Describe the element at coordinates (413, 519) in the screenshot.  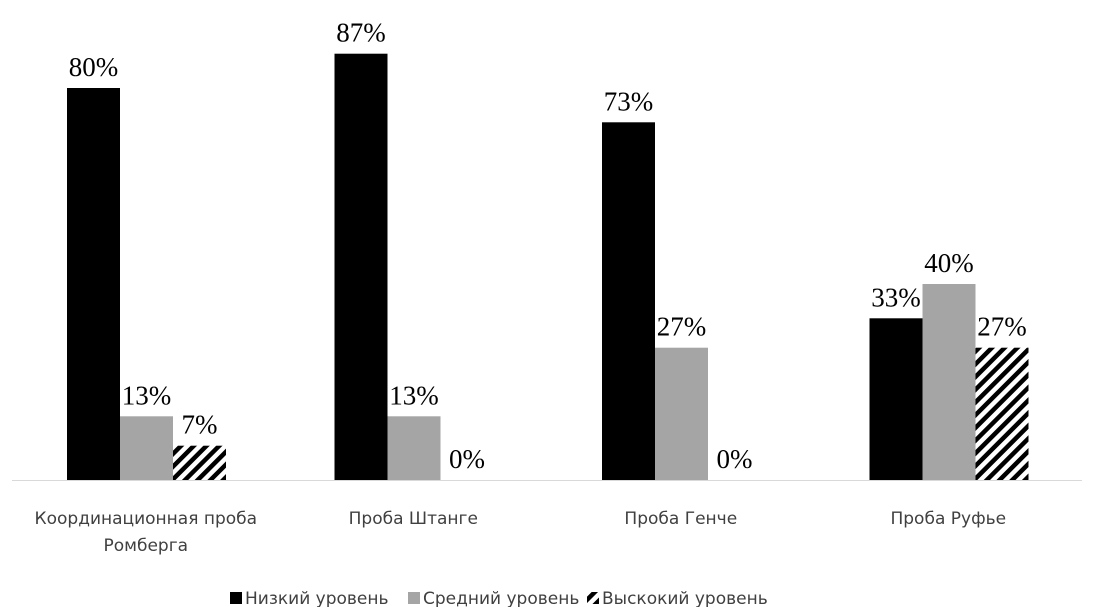
I see `category-label-1: Проба Штанге` at that location.